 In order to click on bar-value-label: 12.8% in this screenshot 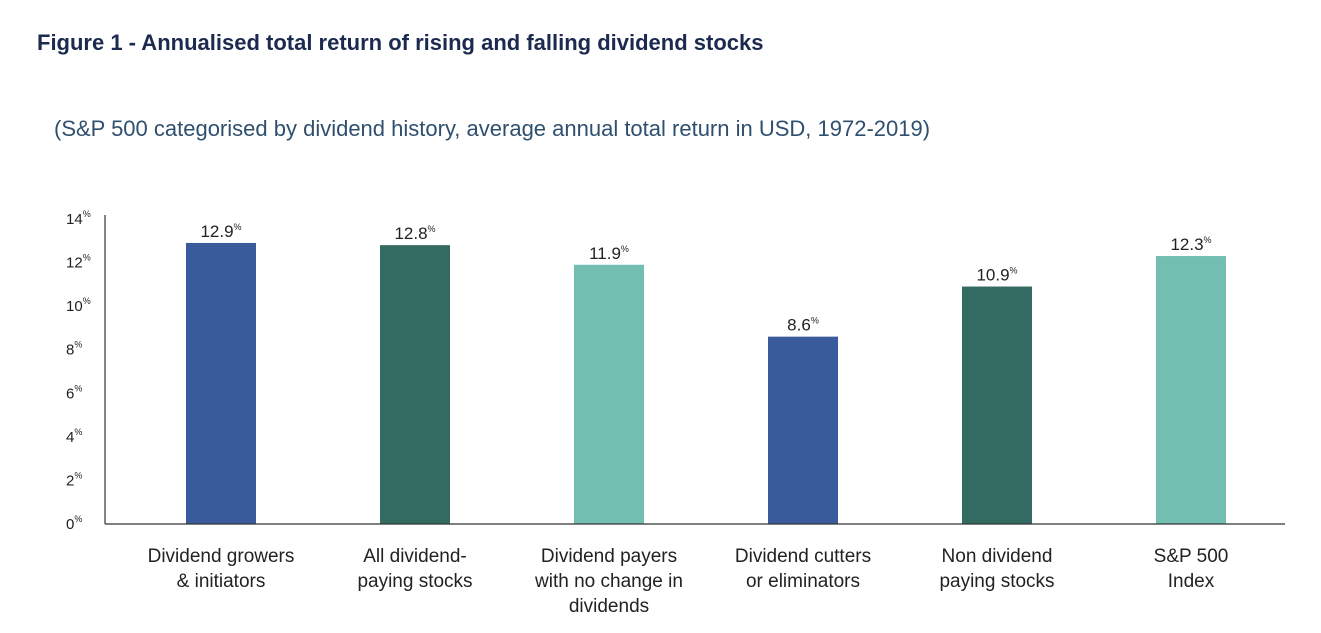, I will do `click(414, 233)`.